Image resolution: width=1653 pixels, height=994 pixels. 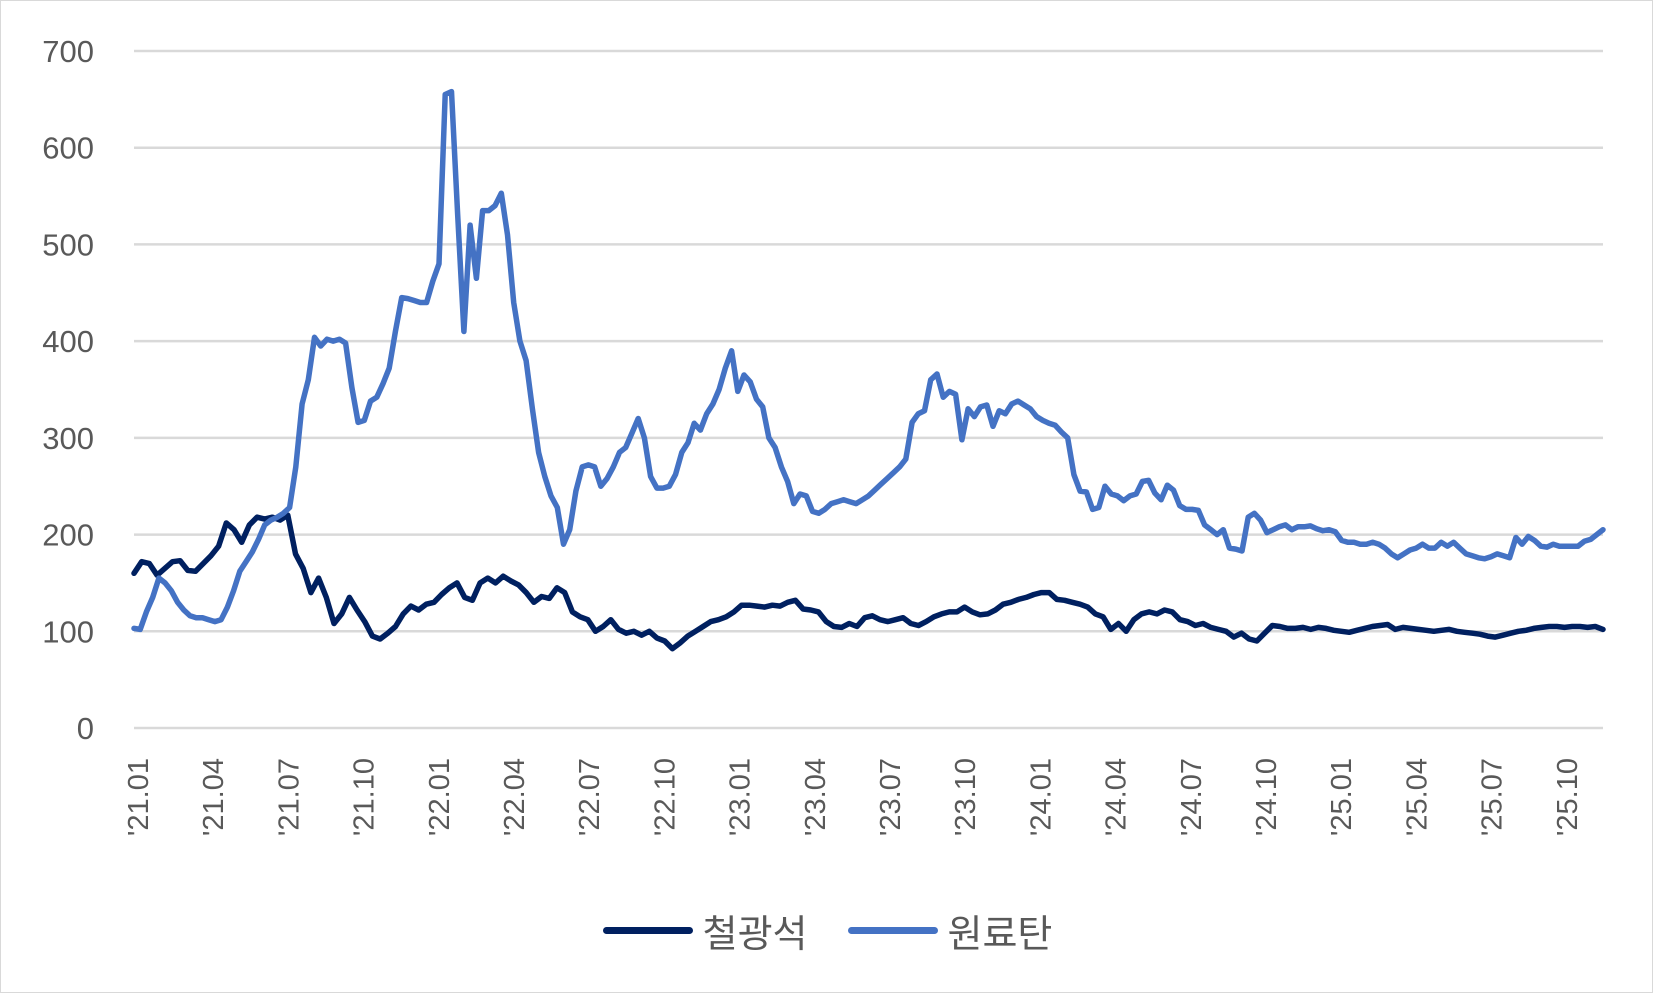 I want to click on x-tick-label: '22.04, so click(x=515, y=797).